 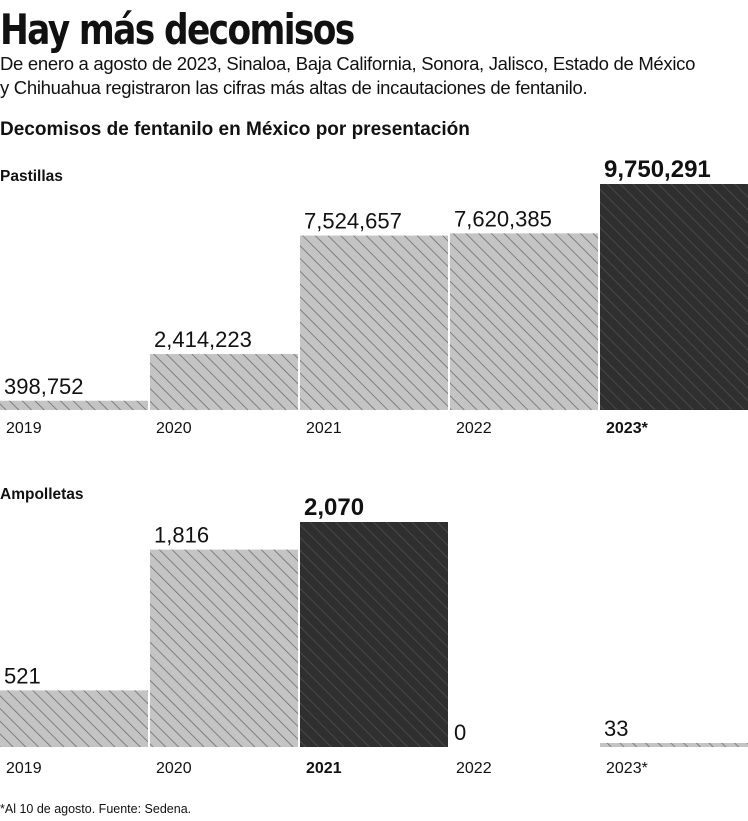 What do you see at coordinates (181, 535) in the screenshot?
I see `value-label: 1,816` at bounding box center [181, 535].